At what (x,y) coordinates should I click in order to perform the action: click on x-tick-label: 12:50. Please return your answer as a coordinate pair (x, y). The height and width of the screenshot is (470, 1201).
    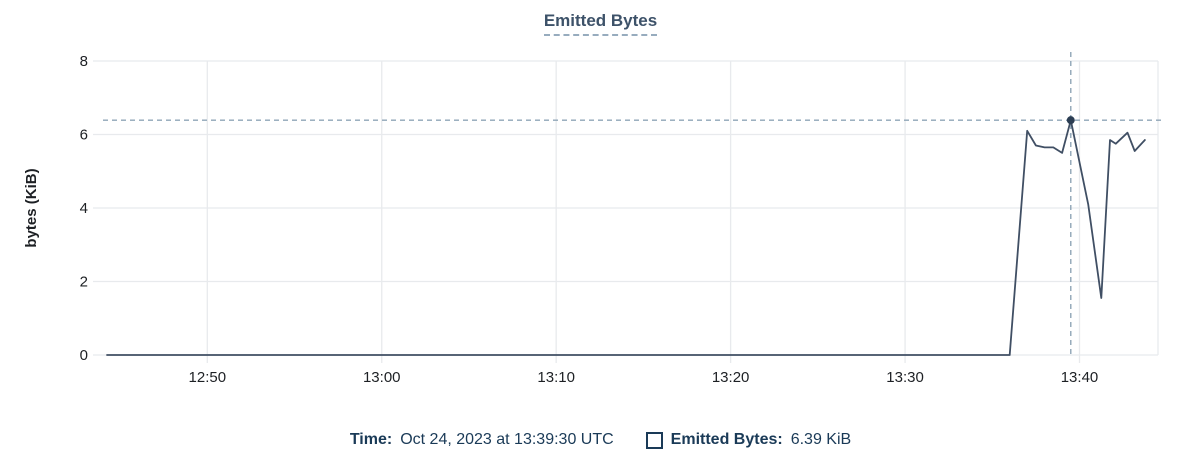
    Looking at the image, I should click on (208, 377).